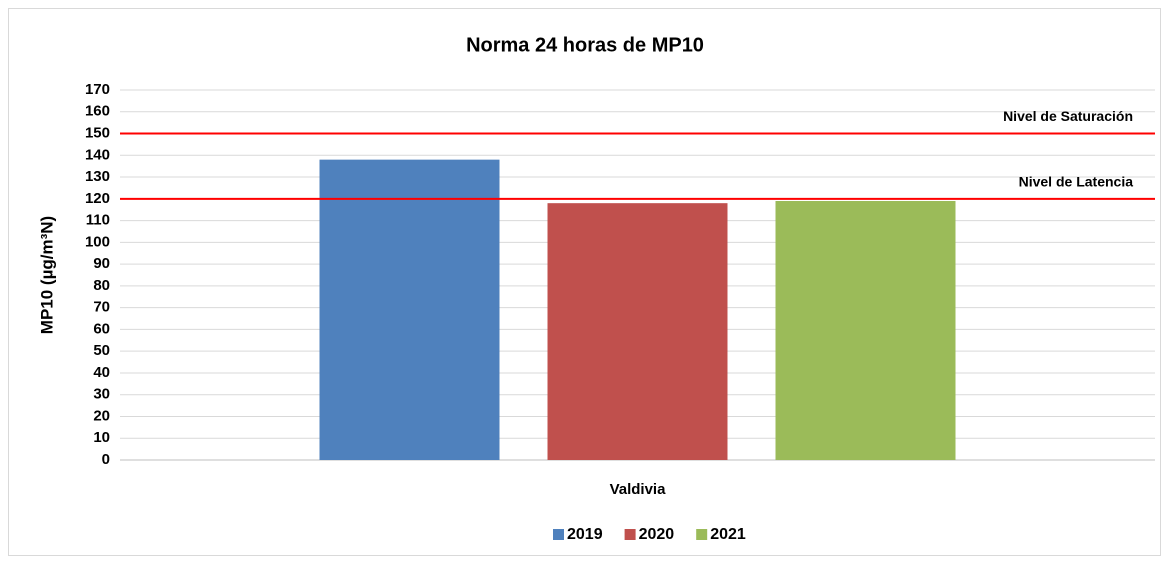  What do you see at coordinates (585, 534) in the screenshot?
I see `legend-label: 2019` at bounding box center [585, 534].